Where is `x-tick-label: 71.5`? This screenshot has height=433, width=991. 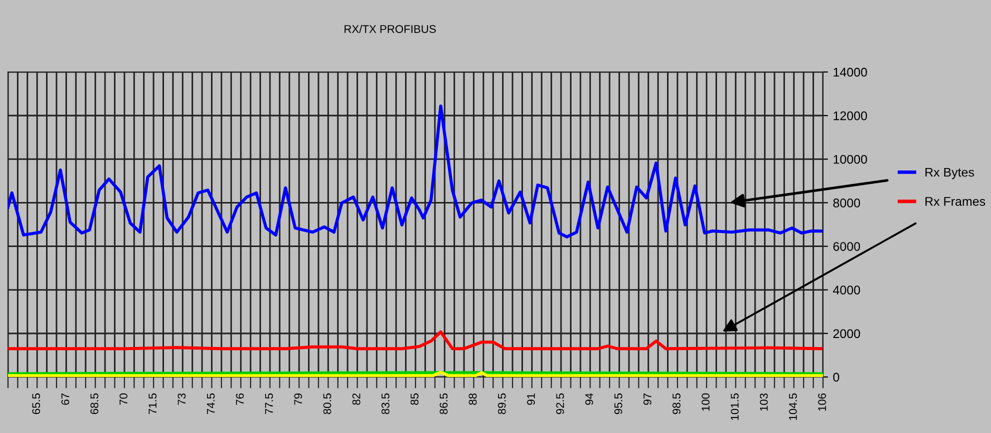 x-tick-label: 71.5 is located at coordinates (152, 403).